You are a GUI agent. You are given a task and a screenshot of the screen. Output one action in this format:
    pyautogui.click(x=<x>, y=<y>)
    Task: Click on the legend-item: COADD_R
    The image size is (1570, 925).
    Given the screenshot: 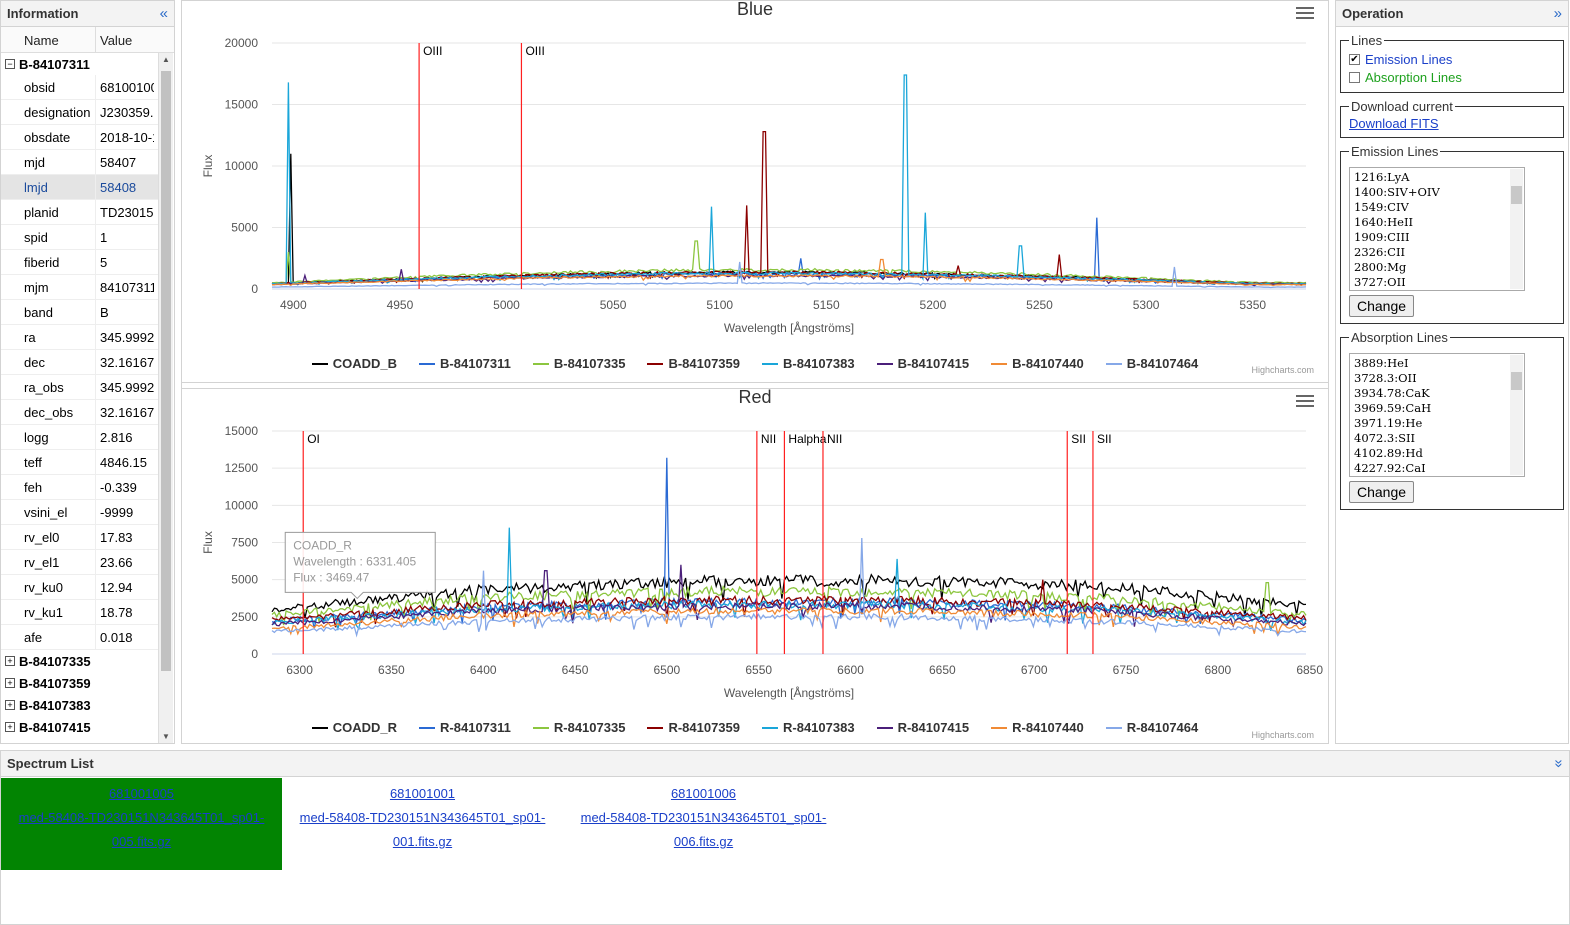 What is the action you would take?
    pyautogui.click(x=354, y=727)
    